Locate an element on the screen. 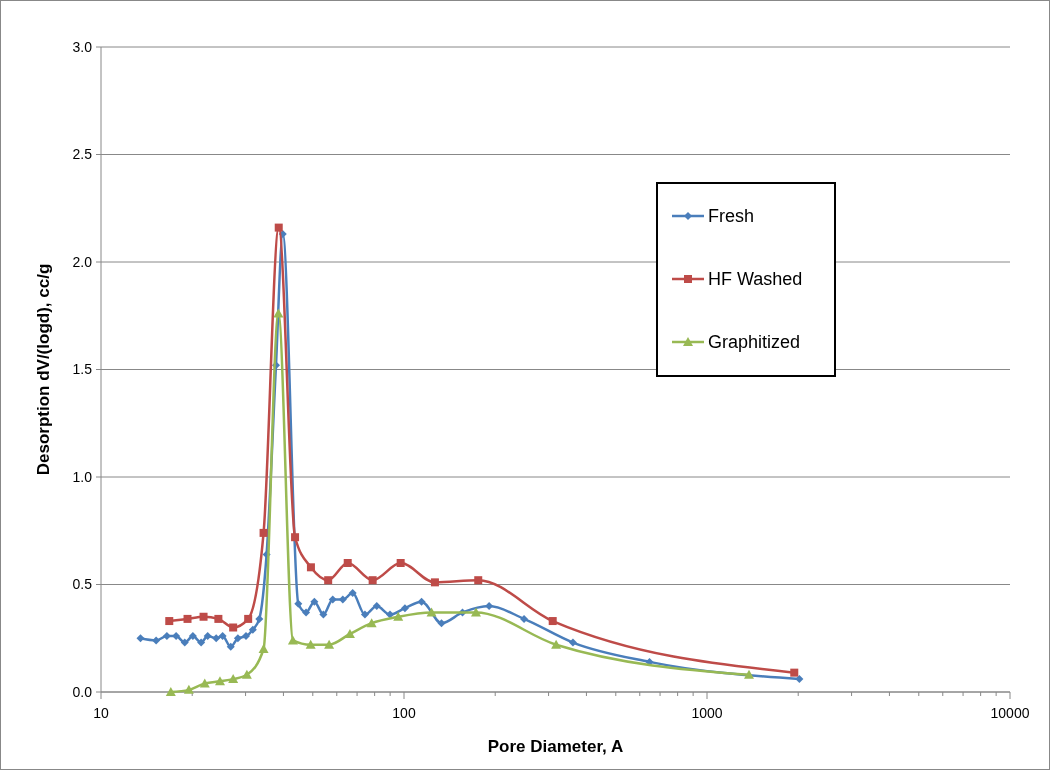 The width and height of the screenshot is (1052, 772). legend-label: Graphitized is located at coordinates (754, 342).